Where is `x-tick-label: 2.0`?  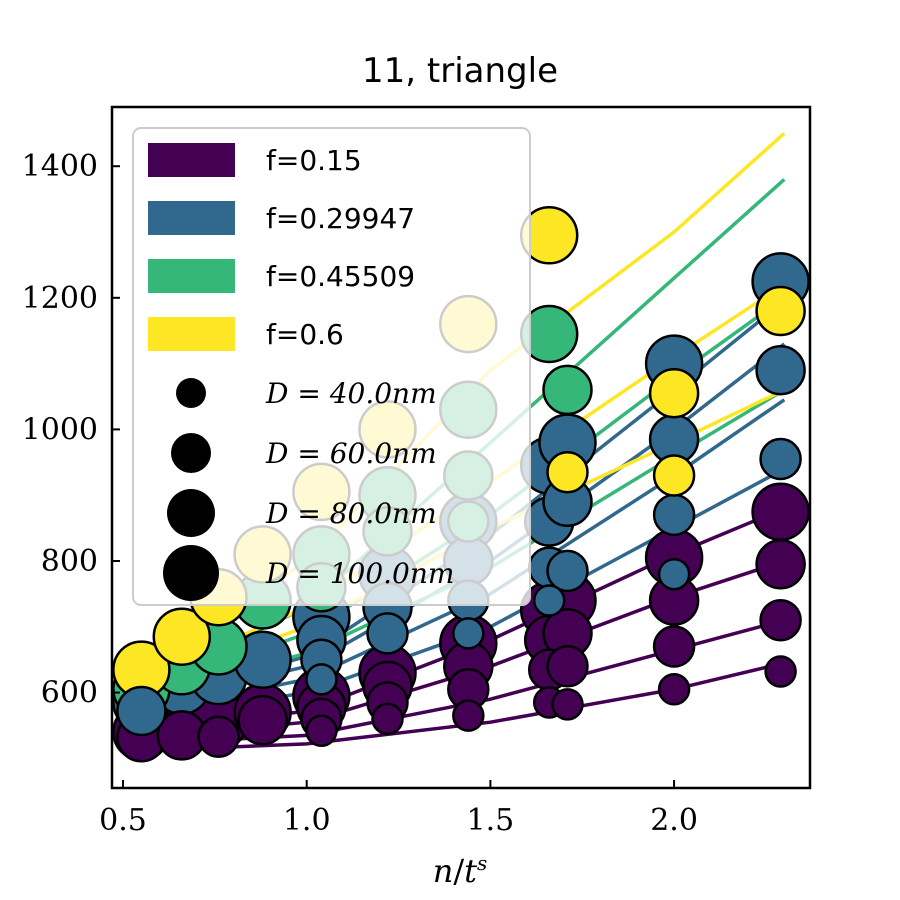 x-tick-label: 2.0 is located at coordinates (674, 820).